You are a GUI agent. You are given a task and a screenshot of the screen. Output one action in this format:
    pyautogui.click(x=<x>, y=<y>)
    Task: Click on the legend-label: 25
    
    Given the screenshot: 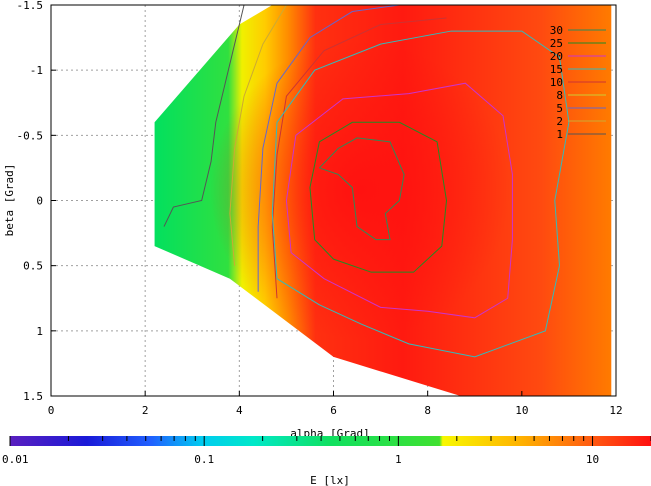 What is the action you would take?
    pyautogui.click(x=556, y=43)
    